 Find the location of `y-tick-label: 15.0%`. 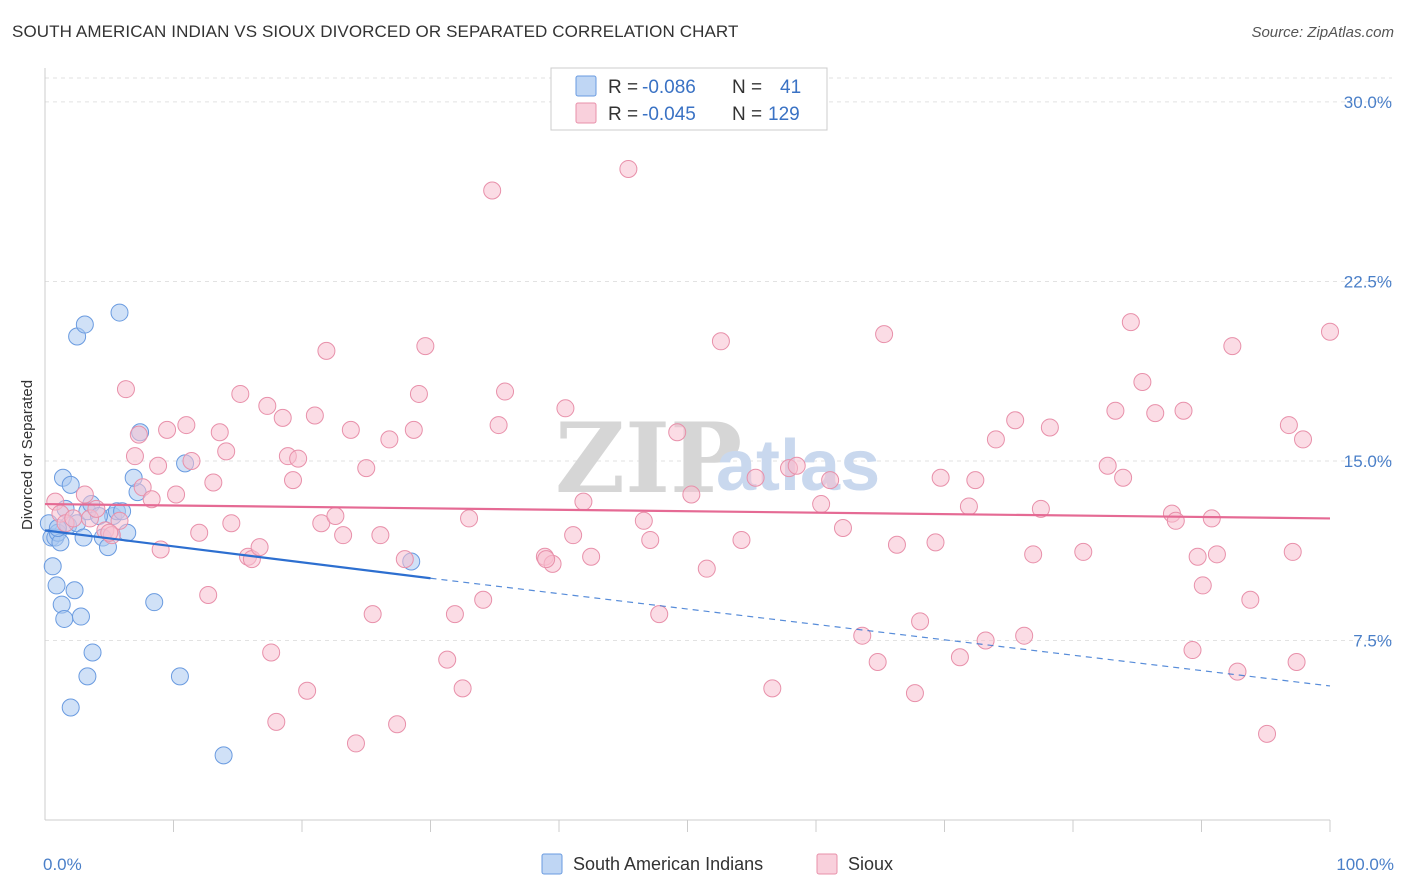

y-tick-label: 15.0% is located at coordinates (1368, 461).